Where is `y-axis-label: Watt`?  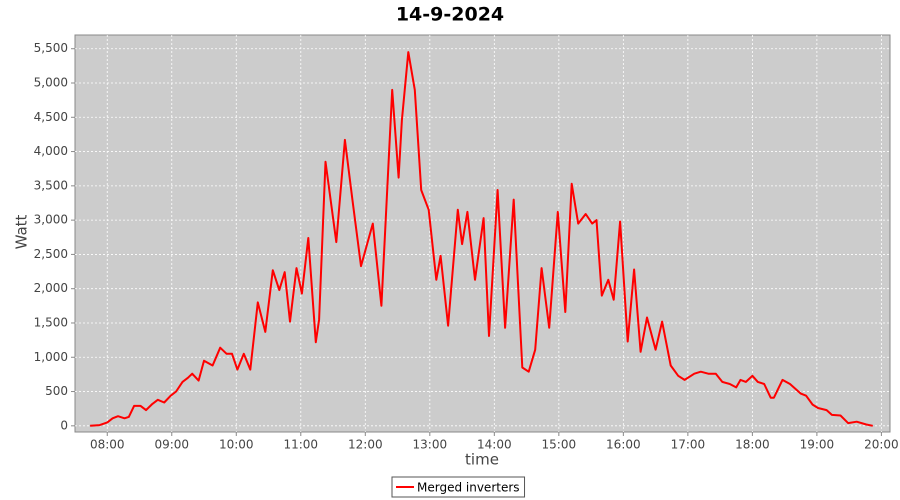 y-axis-label: Watt is located at coordinates (22, 231).